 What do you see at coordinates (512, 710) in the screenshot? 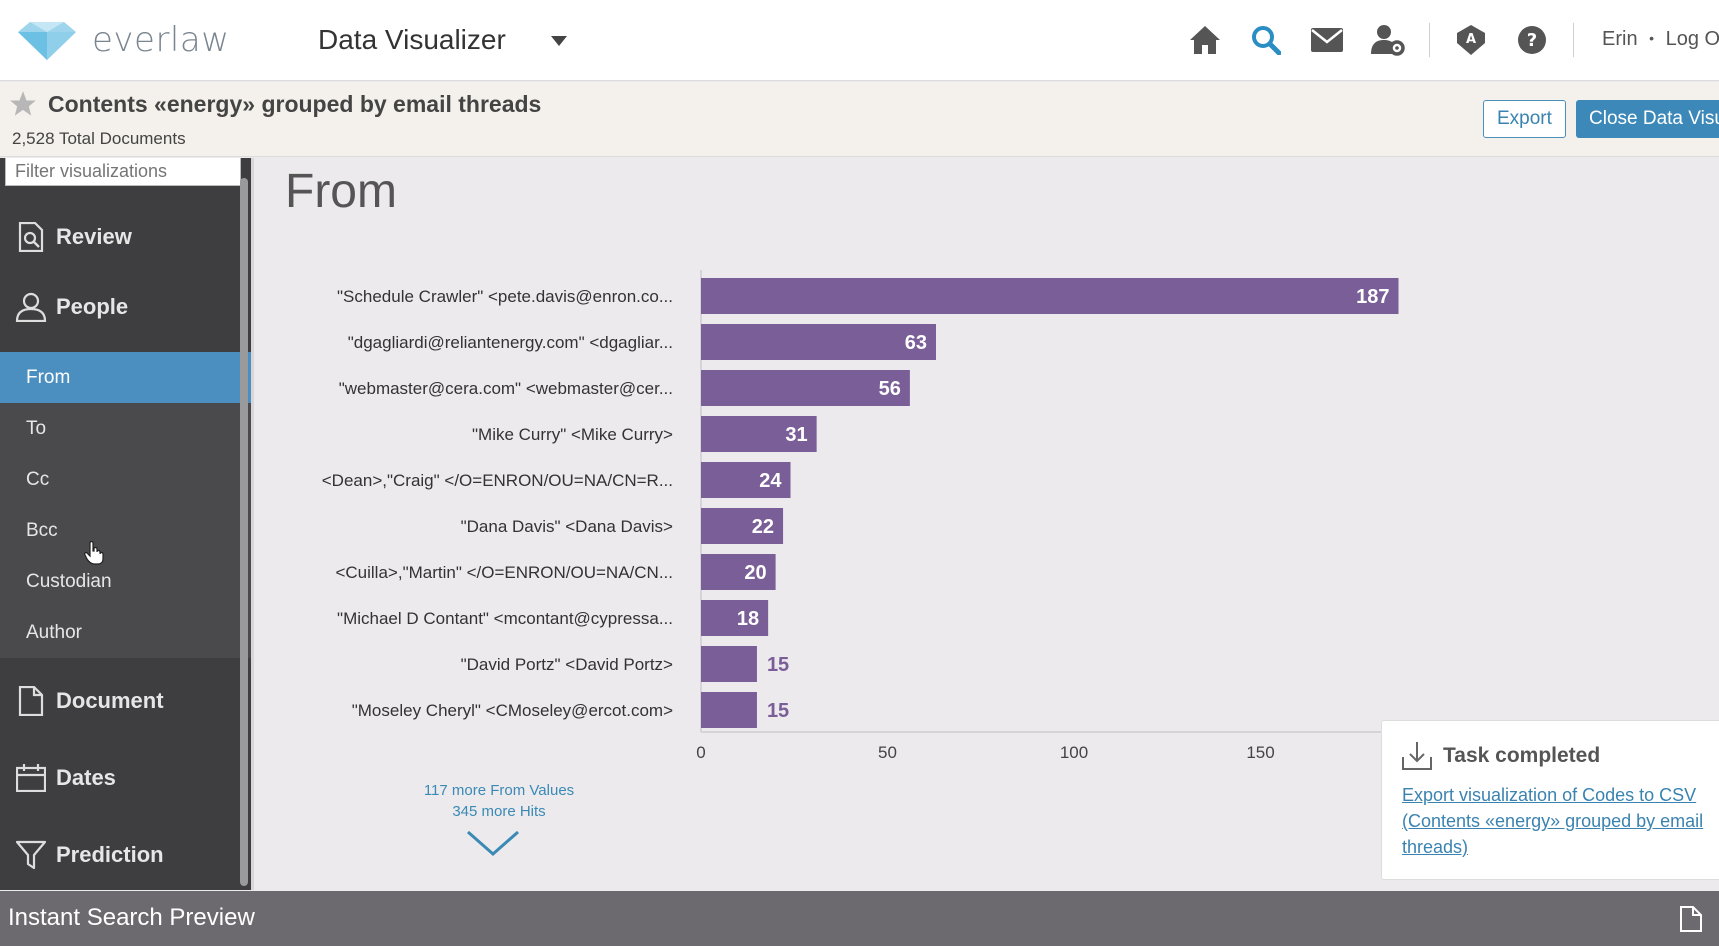
I see `bar-category-label: "Moseley Cheryl" <CMoseley@ercot.com>` at bounding box center [512, 710].